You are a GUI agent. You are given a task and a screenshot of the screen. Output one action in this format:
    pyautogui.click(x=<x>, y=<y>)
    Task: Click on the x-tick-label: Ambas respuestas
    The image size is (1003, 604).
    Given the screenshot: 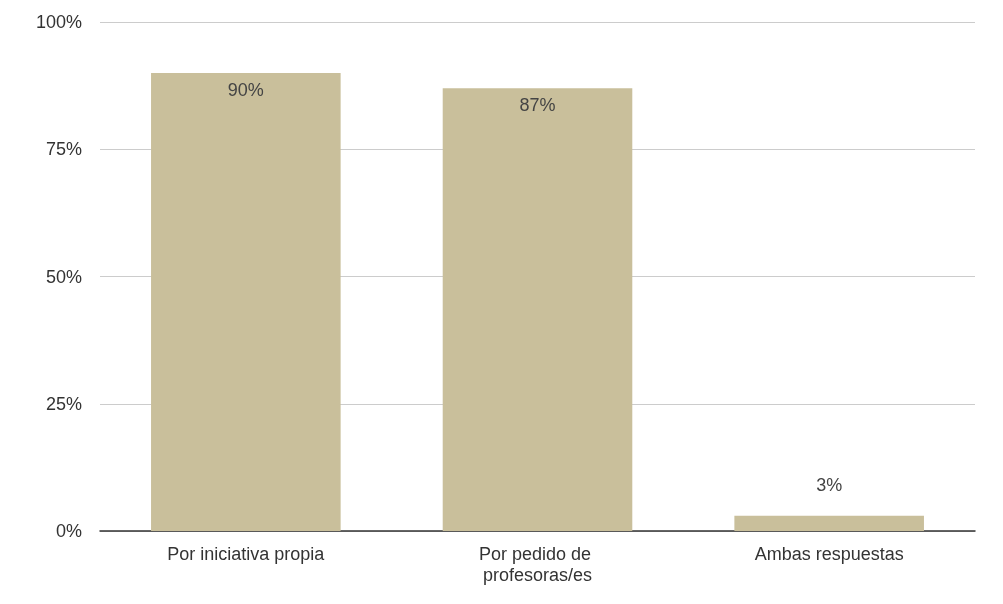 What is the action you would take?
    pyautogui.click(x=829, y=553)
    